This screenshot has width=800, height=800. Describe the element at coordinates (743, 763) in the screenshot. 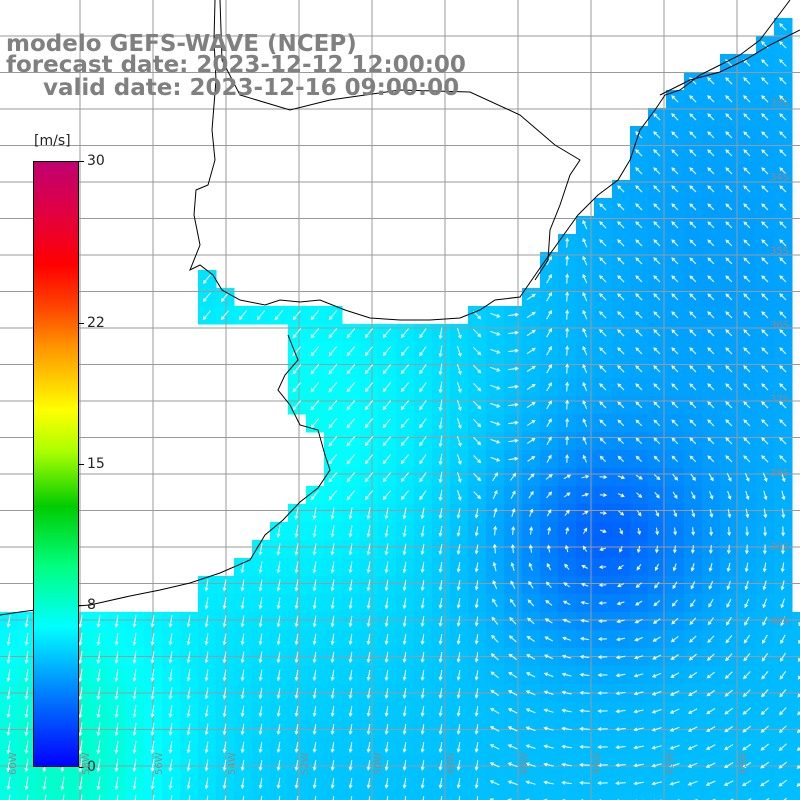

I see `longitude-label: 40W` at that location.